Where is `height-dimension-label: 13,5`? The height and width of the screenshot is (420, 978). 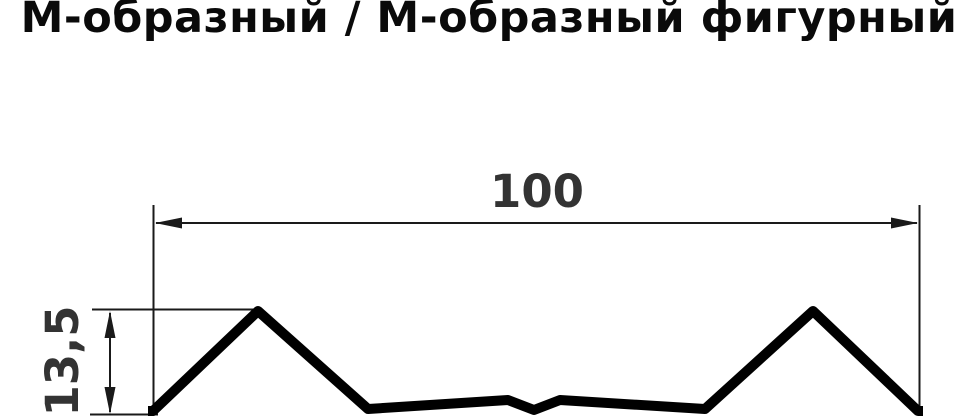
height-dimension-label: 13,5 is located at coordinates (62, 360).